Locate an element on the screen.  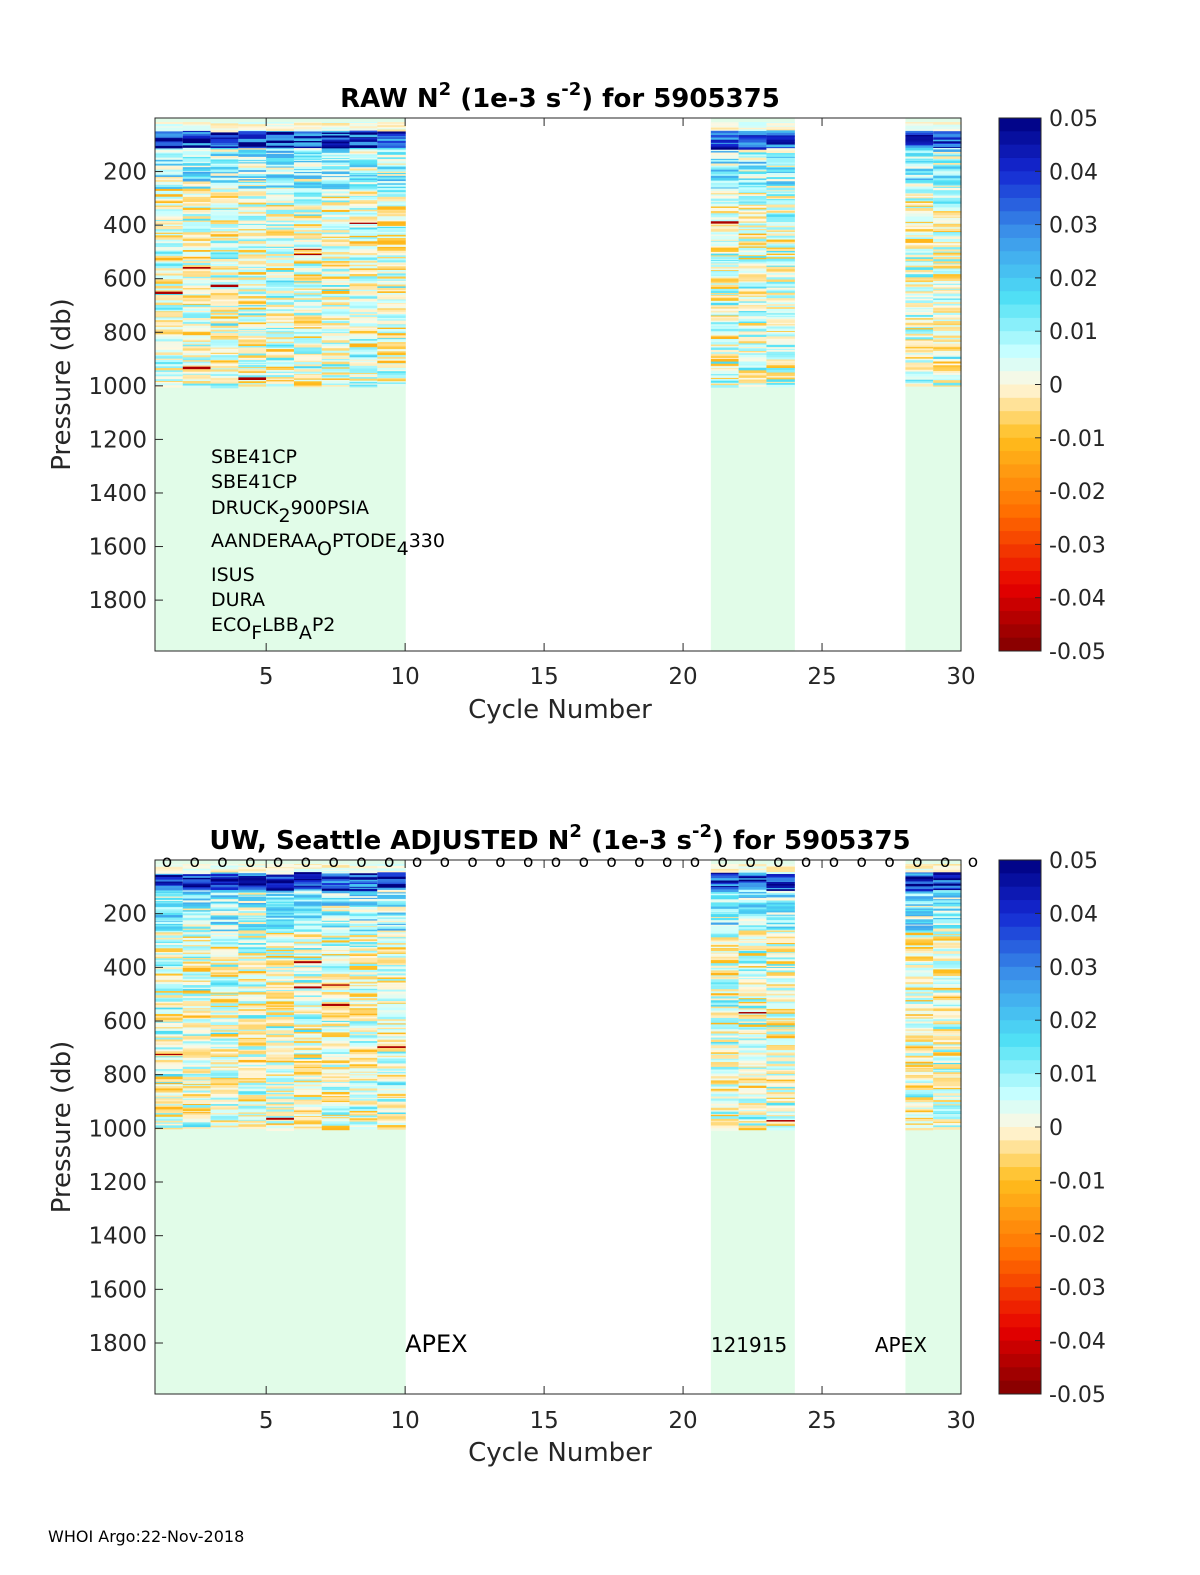
colorbar-tick-label: 0.02 is located at coordinates (1073, 1021).